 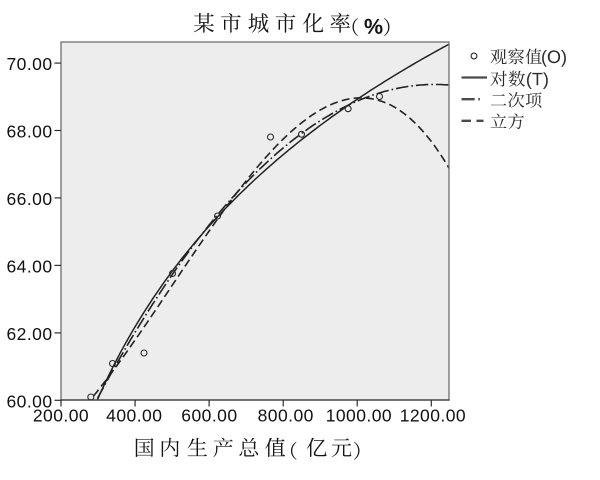 I want to click on svg-text: 800.00, so click(x=286, y=416).